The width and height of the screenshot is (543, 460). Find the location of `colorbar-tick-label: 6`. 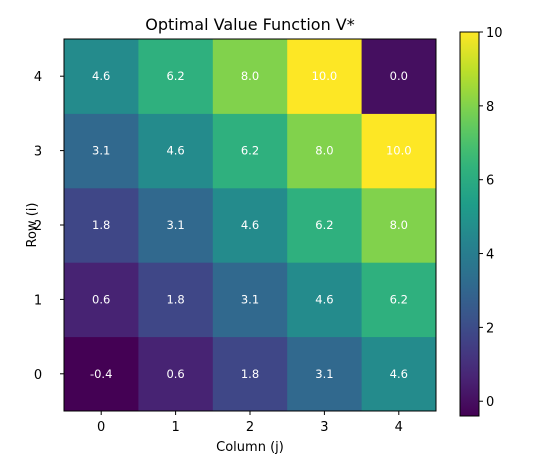

colorbar-tick-label: 6 is located at coordinates (490, 181).